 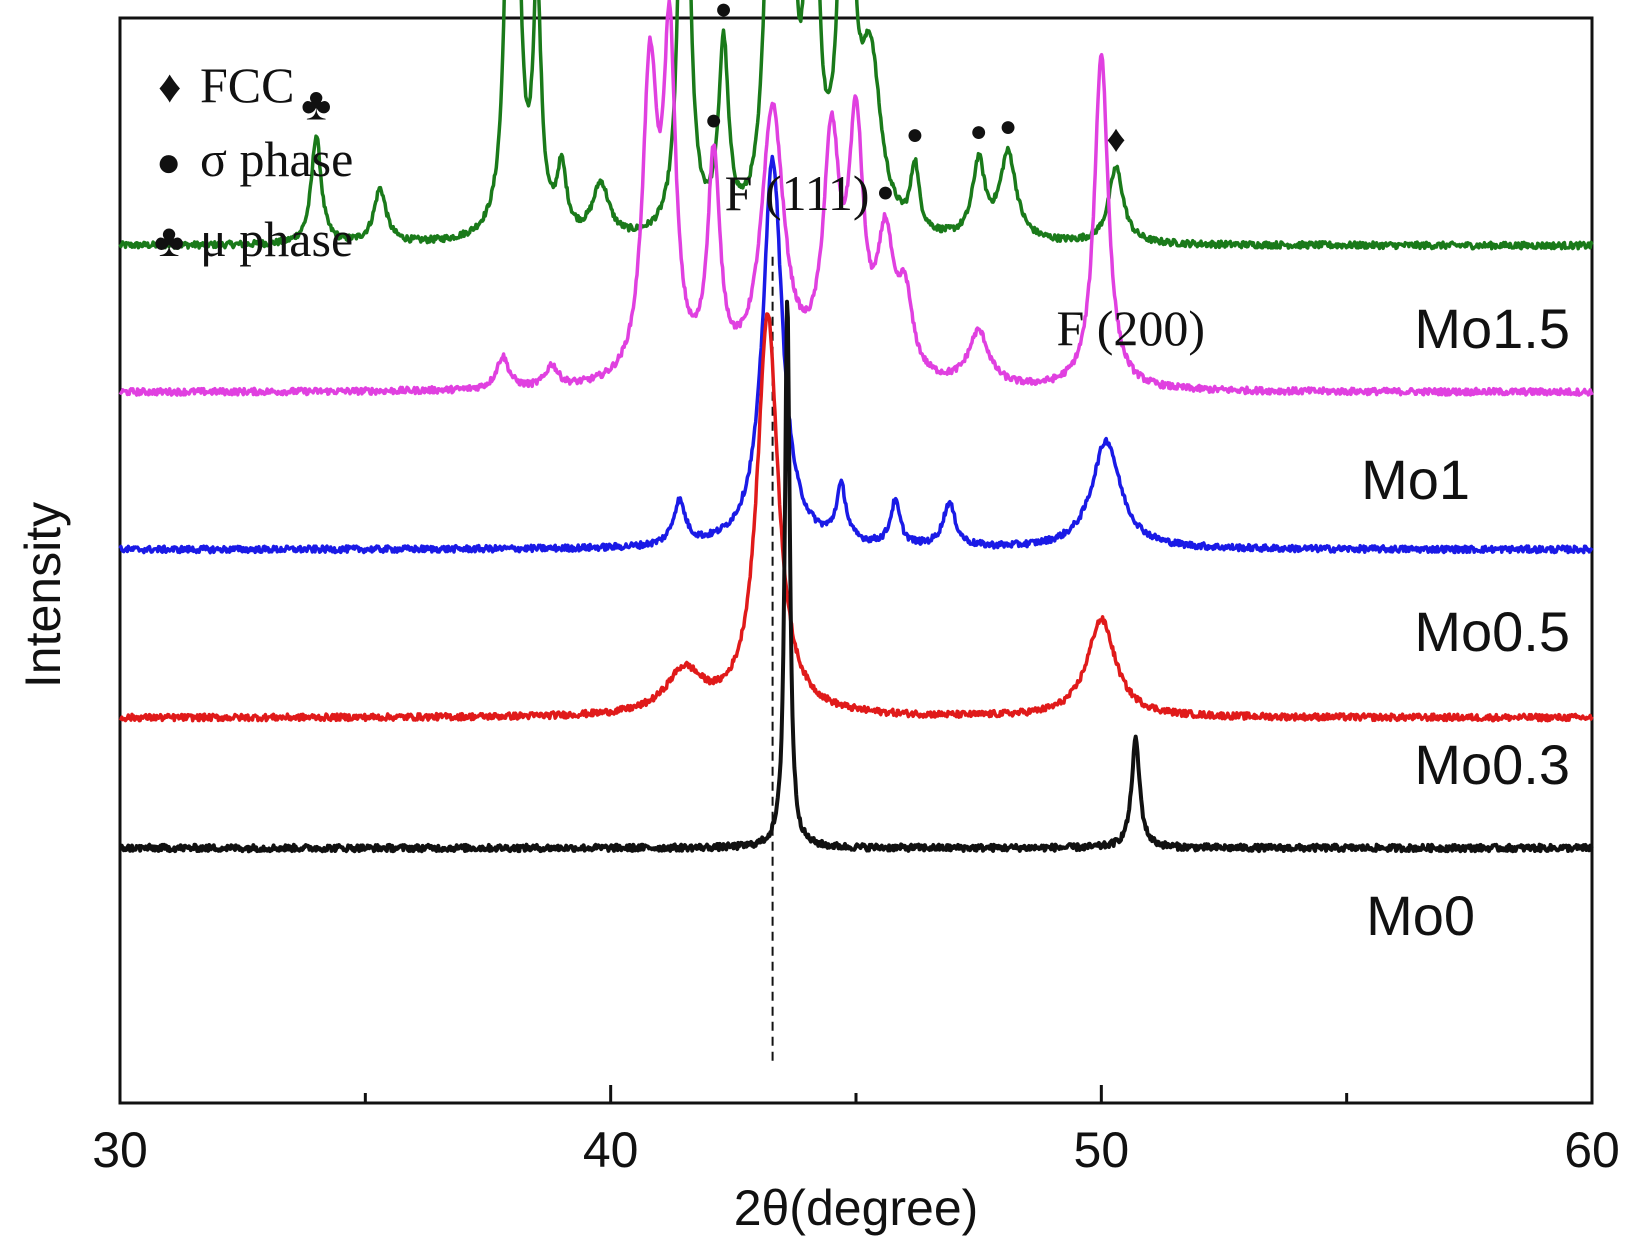 I want to click on series-label-Mo0_5: Mo0.5, so click(x=1492, y=631).